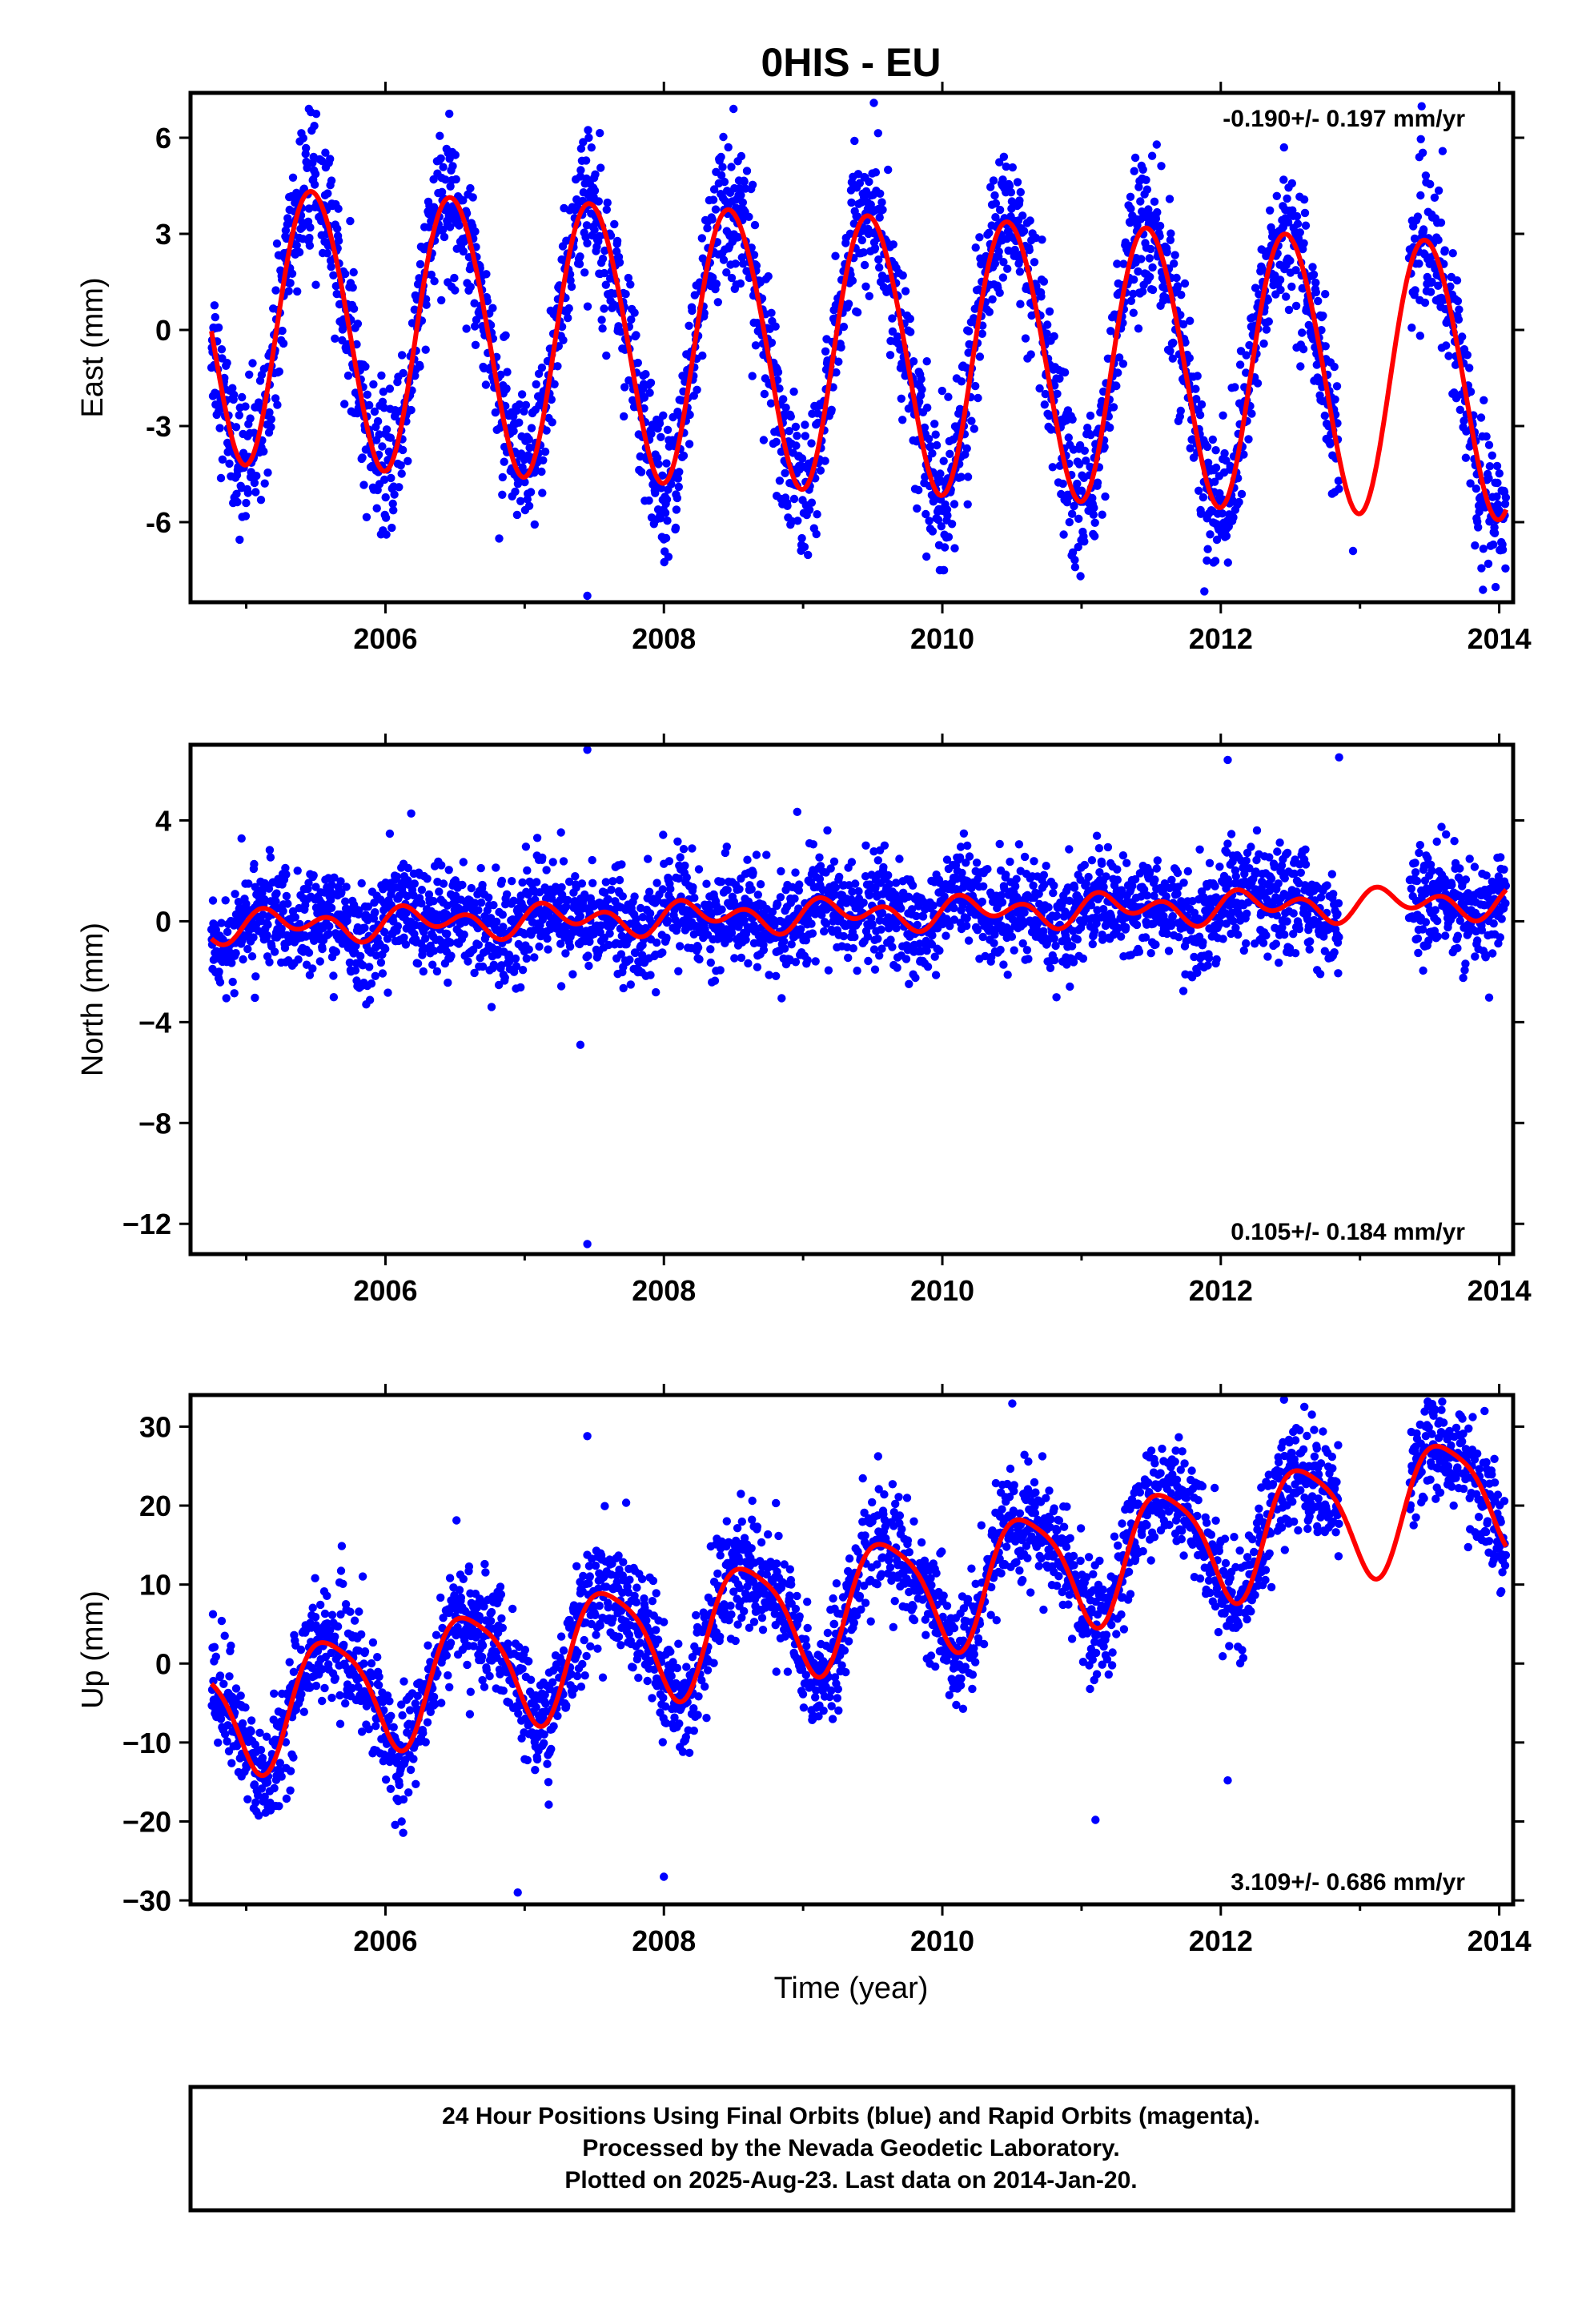 The width and height of the screenshot is (1582, 2324). What do you see at coordinates (664, 638) in the screenshot?
I see `x-tick-label: 2008` at bounding box center [664, 638].